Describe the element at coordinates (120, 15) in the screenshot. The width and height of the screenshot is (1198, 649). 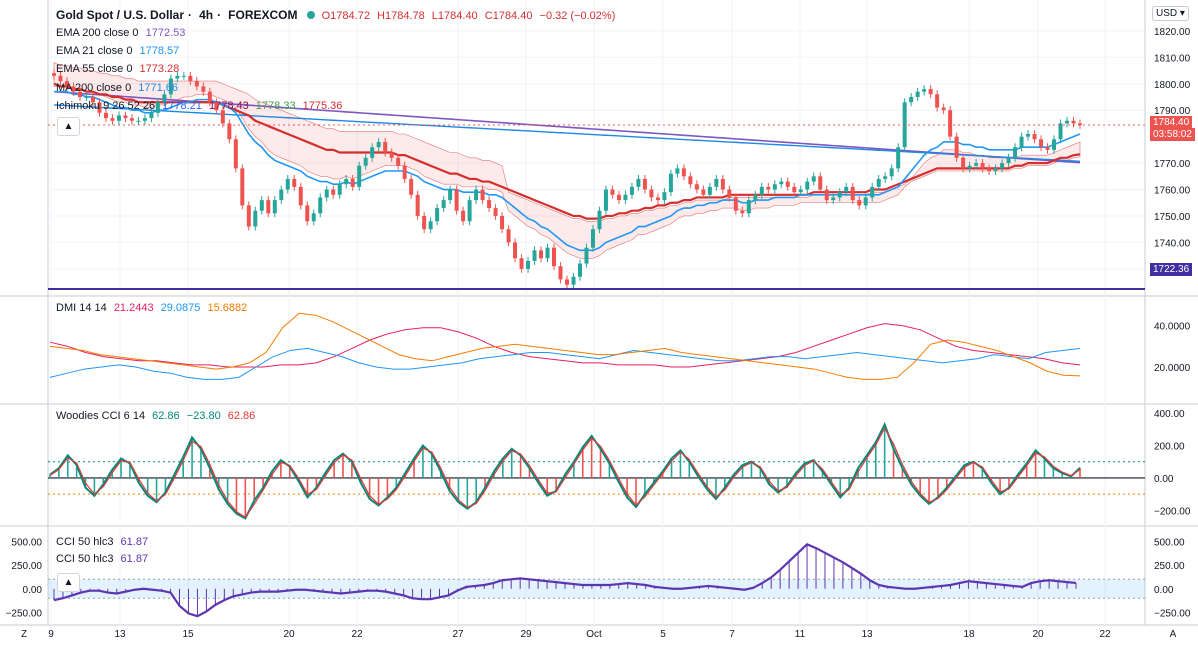
I see `symbol-title: Gold Spot / U.S. Dollar` at that location.